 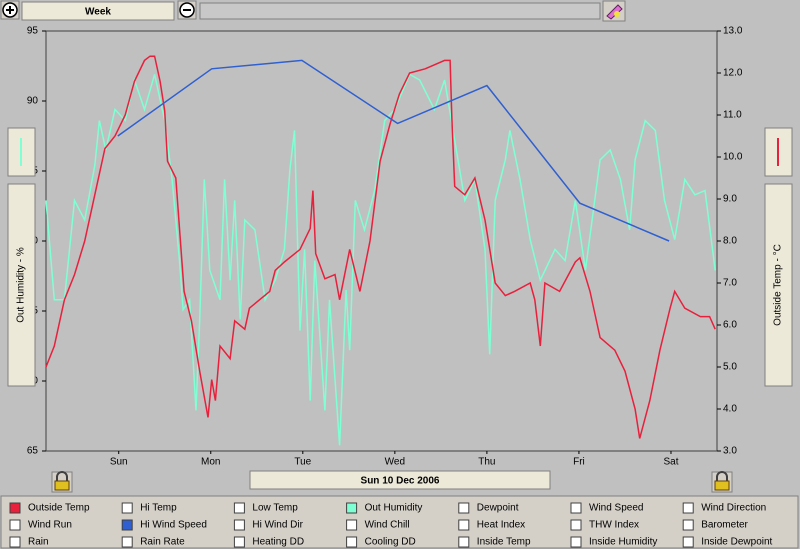 I want to click on right-axis-panel, so click(x=778, y=285).